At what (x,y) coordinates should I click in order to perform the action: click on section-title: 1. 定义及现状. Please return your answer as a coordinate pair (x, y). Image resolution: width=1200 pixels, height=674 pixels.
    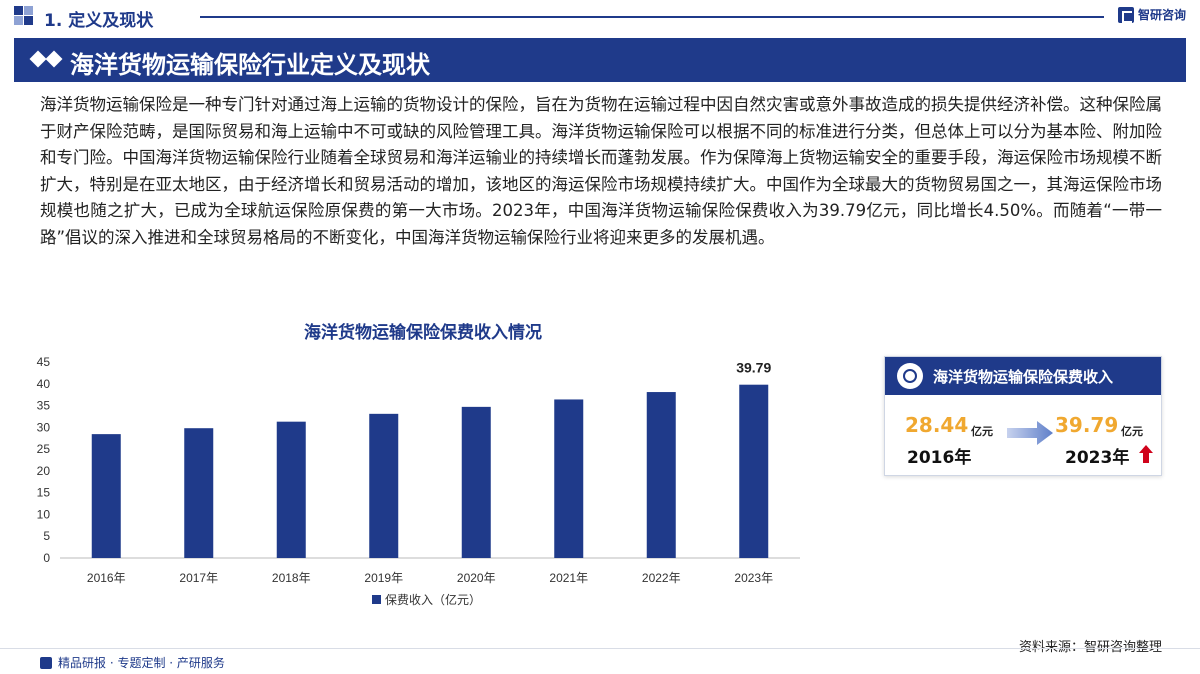
    Looking at the image, I should click on (99, 21).